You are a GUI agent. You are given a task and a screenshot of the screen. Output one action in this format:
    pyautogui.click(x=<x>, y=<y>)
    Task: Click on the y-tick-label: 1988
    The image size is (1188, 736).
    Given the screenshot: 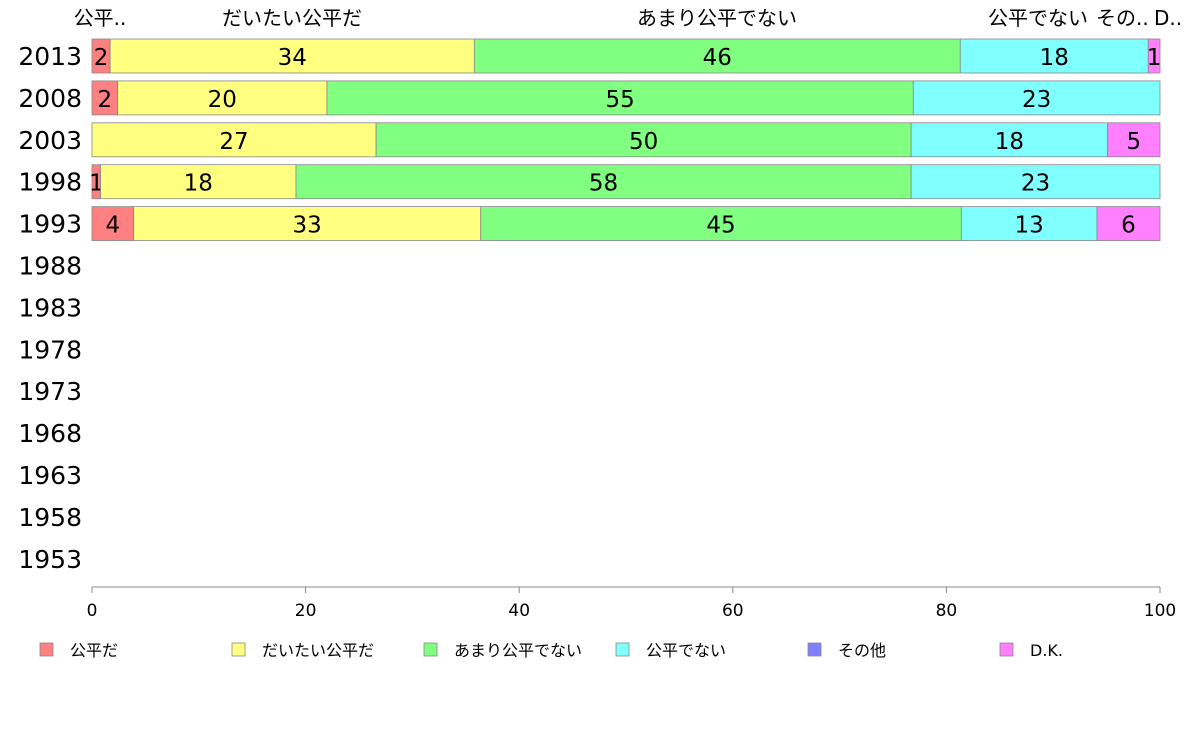 What is the action you would take?
    pyautogui.click(x=50, y=266)
    